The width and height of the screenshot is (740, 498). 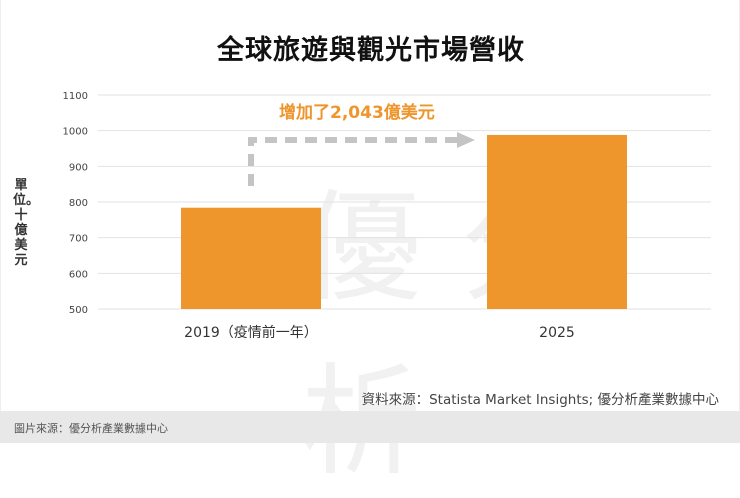 I want to click on y-tick-label: 1100, so click(x=75, y=96).